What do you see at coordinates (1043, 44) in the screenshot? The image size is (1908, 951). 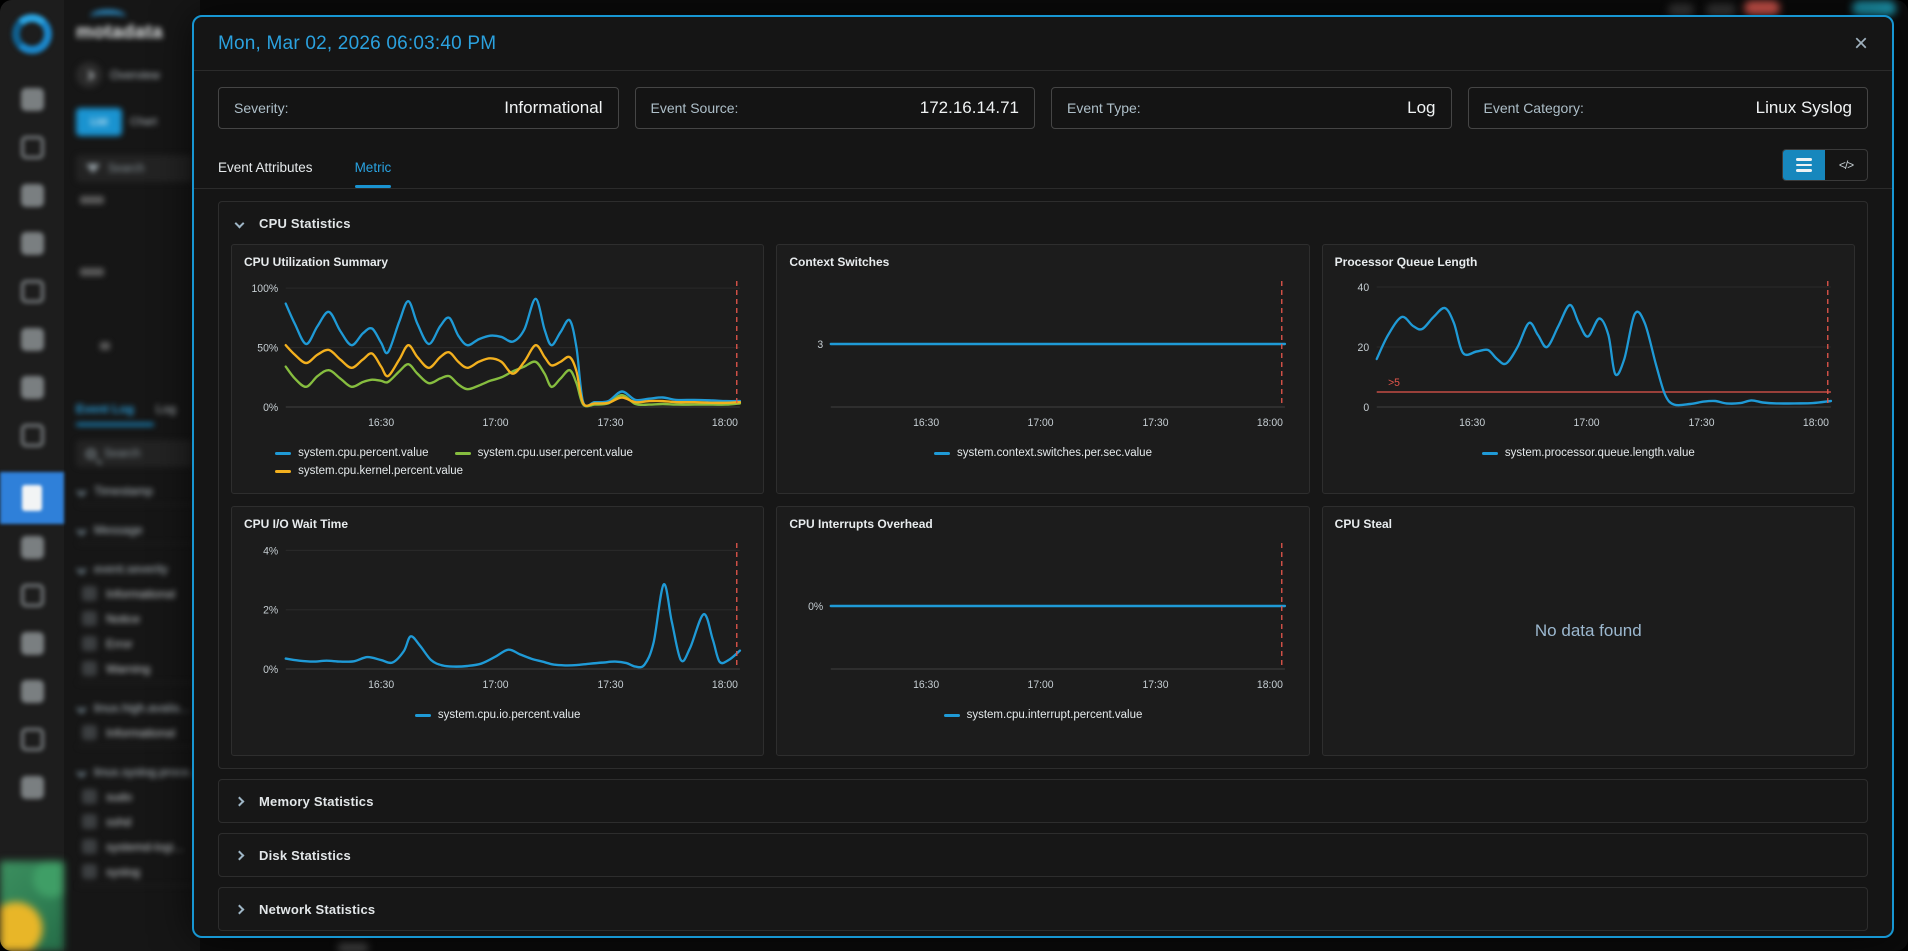 I see `modal-header: Mon, Mar 02, 2026 06:03:40 PM ×` at bounding box center [1043, 44].